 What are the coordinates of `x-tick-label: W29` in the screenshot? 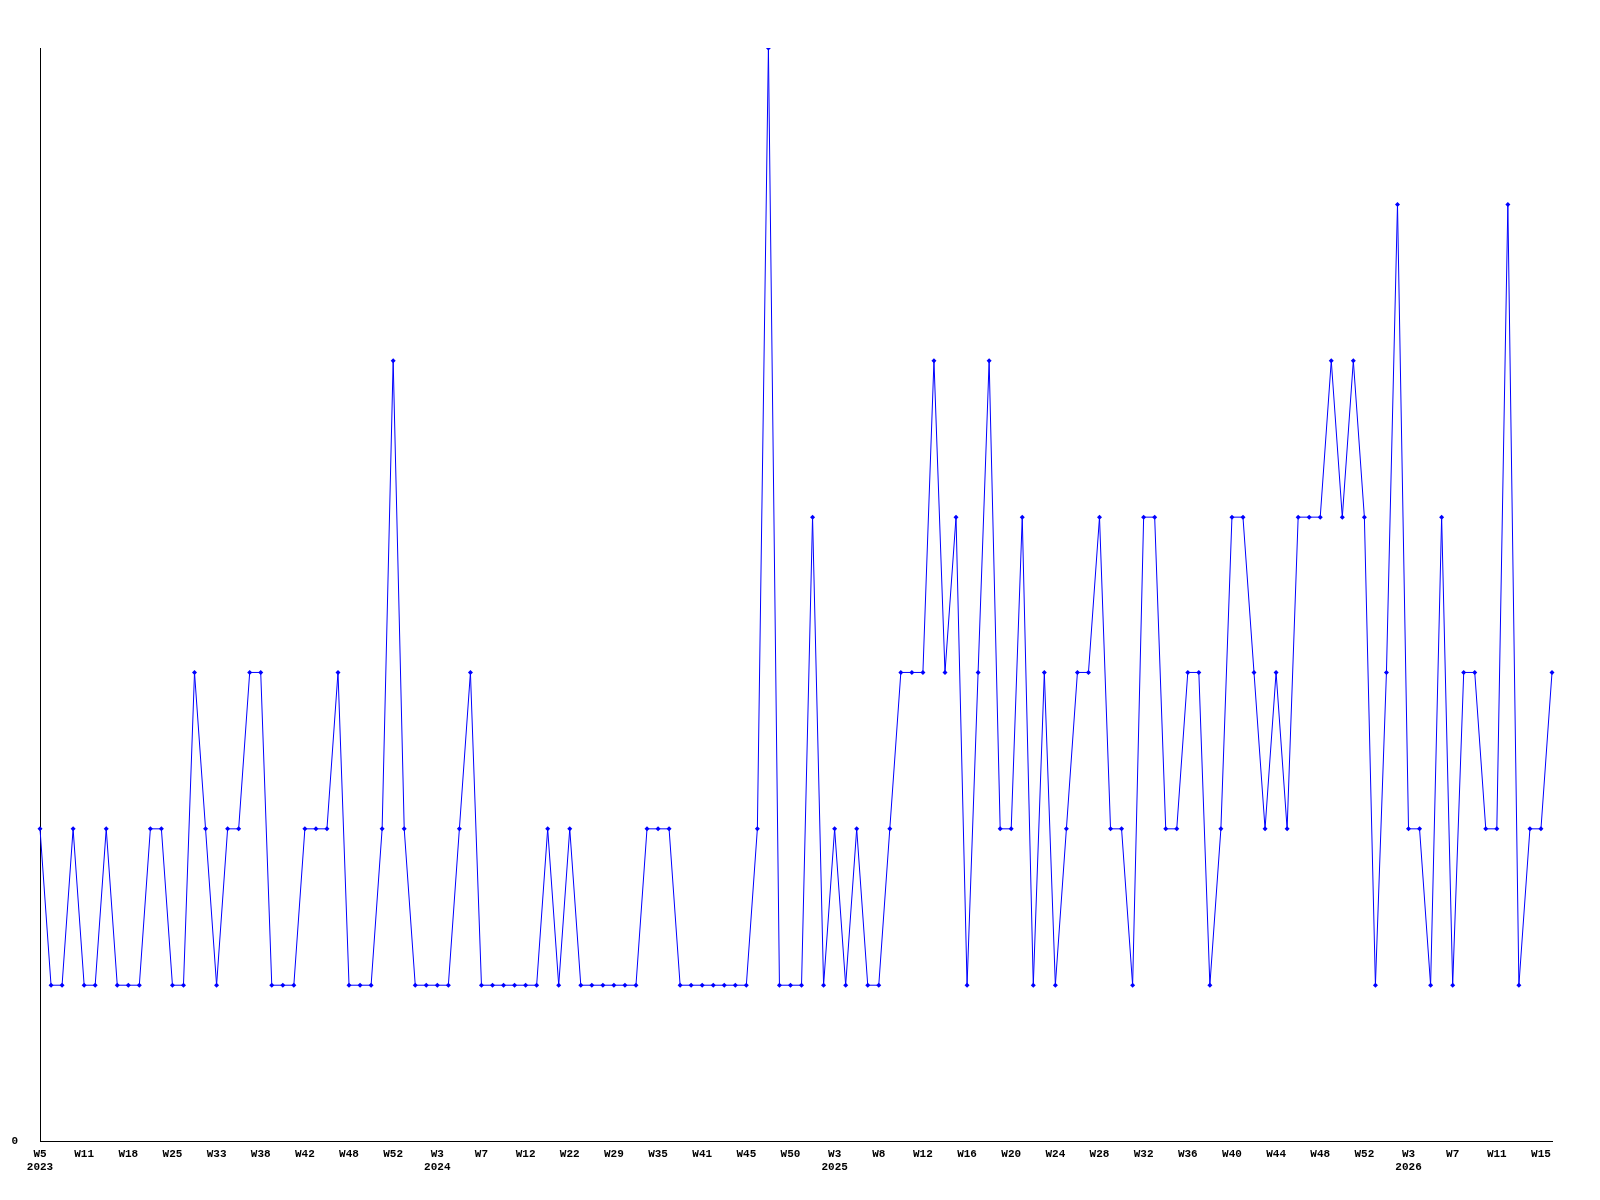 It's located at (613, 1153).